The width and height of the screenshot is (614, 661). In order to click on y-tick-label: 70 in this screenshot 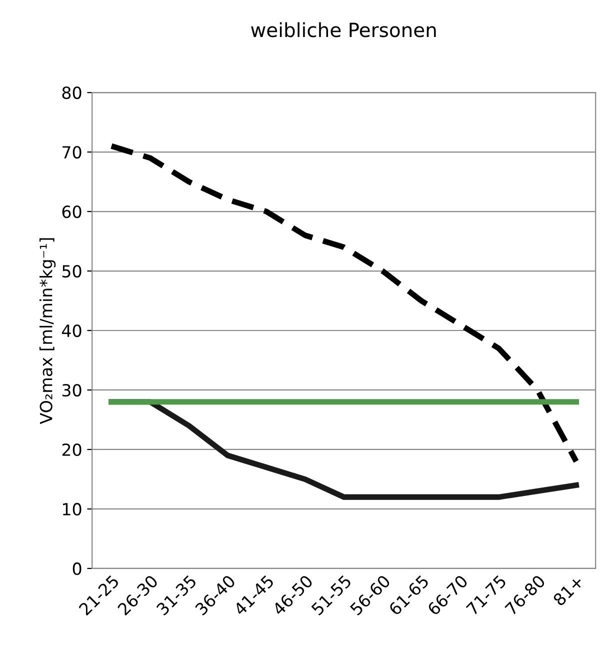, I will do `click(72, 152)`.